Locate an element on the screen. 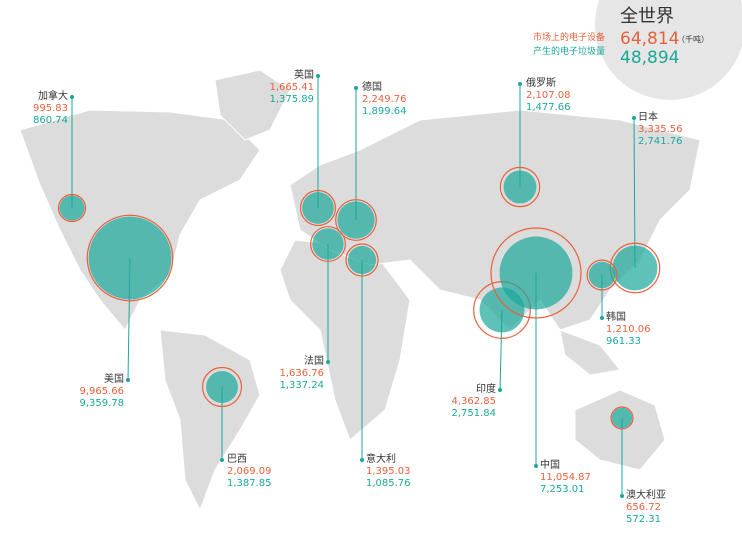 The height and width of the screenshot is (533, 742). waste-label: 1,375.89 is located at coordinates (291, 99).